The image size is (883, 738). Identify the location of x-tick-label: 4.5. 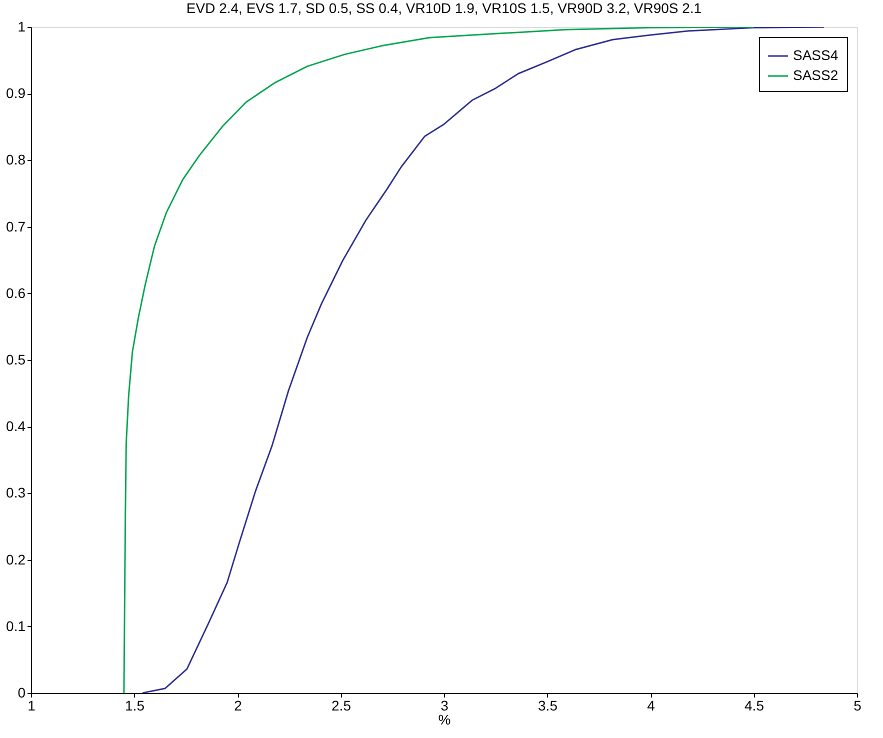
(754, 706).